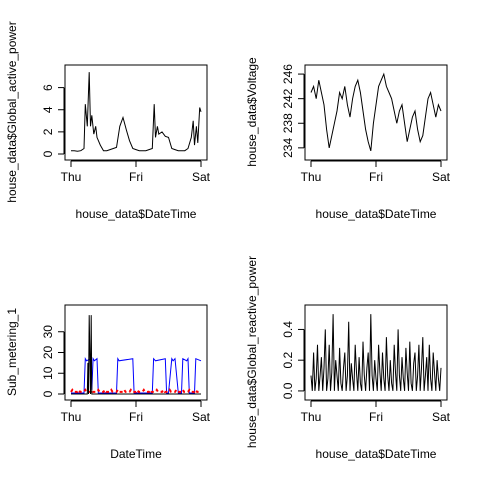 The width and height of the screenshot is (480, 480). Describe the element at coordinates (48, 87) in the screenshot. I see `y-tick-label: 6` at that location.